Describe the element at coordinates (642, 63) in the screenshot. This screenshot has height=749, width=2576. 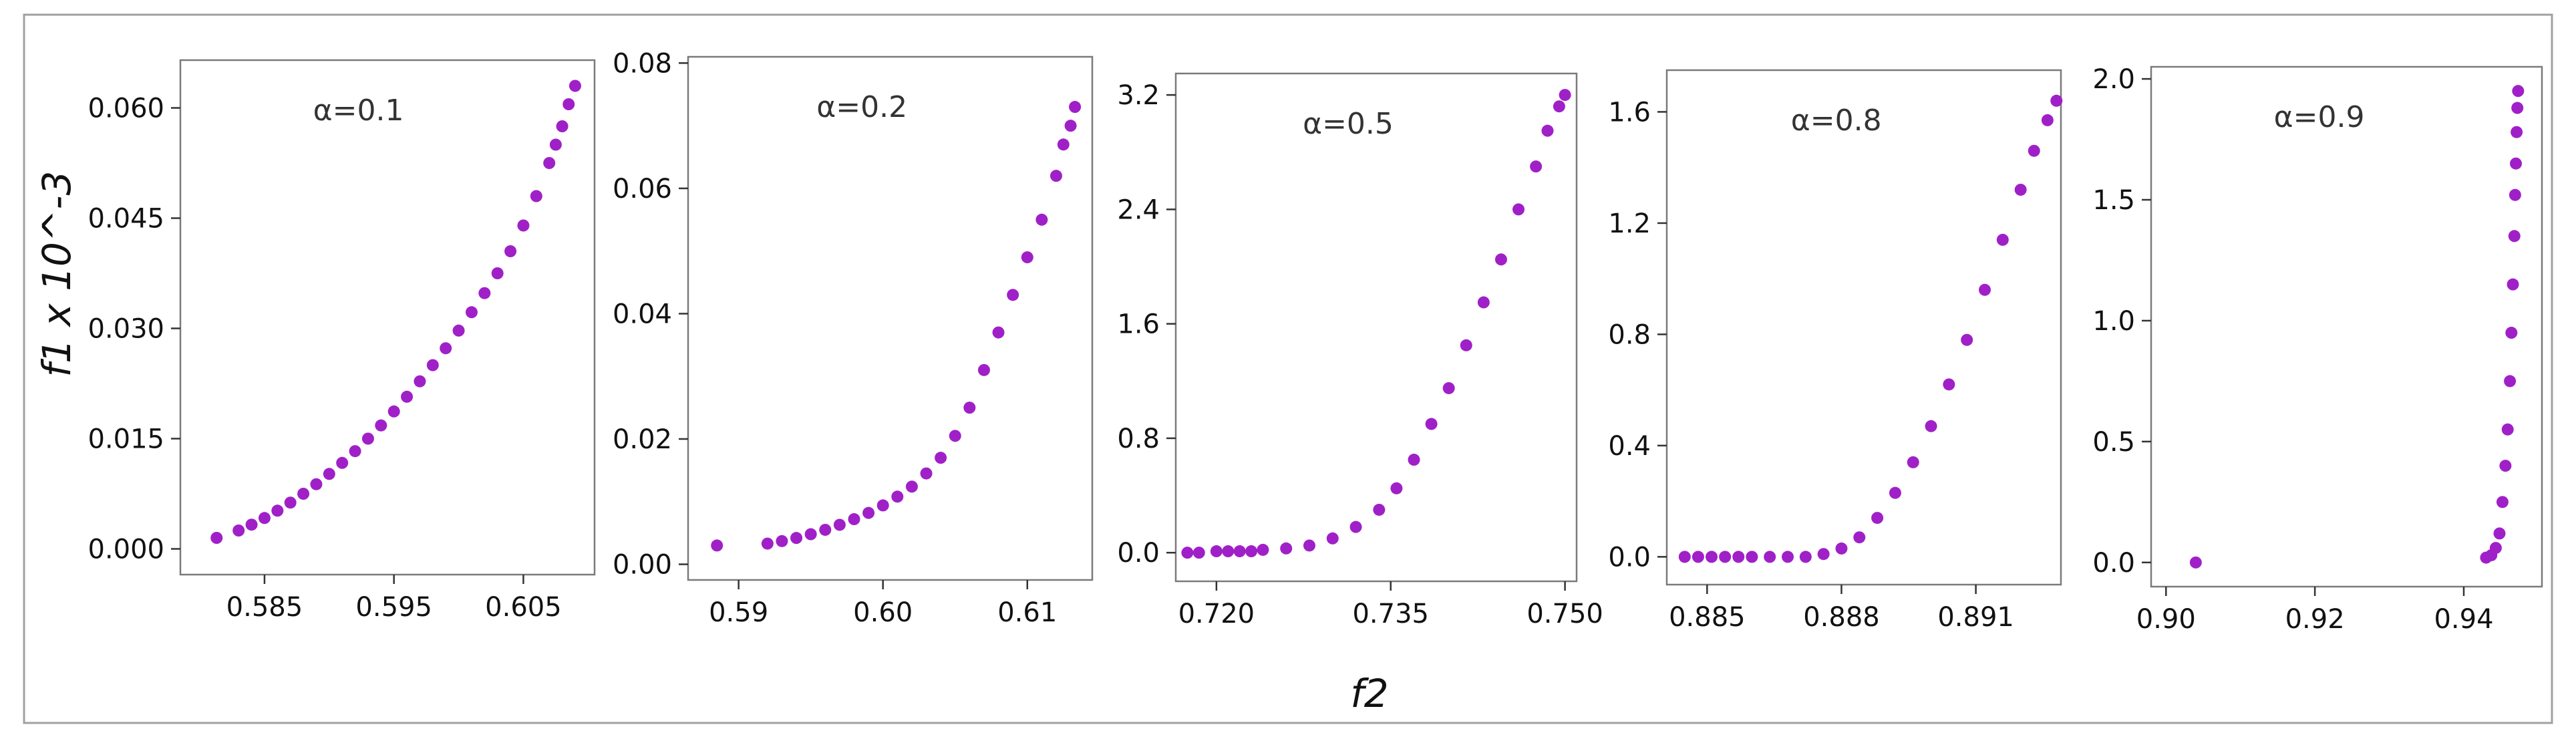
I see `y-tick-label: 0.08` at that location.